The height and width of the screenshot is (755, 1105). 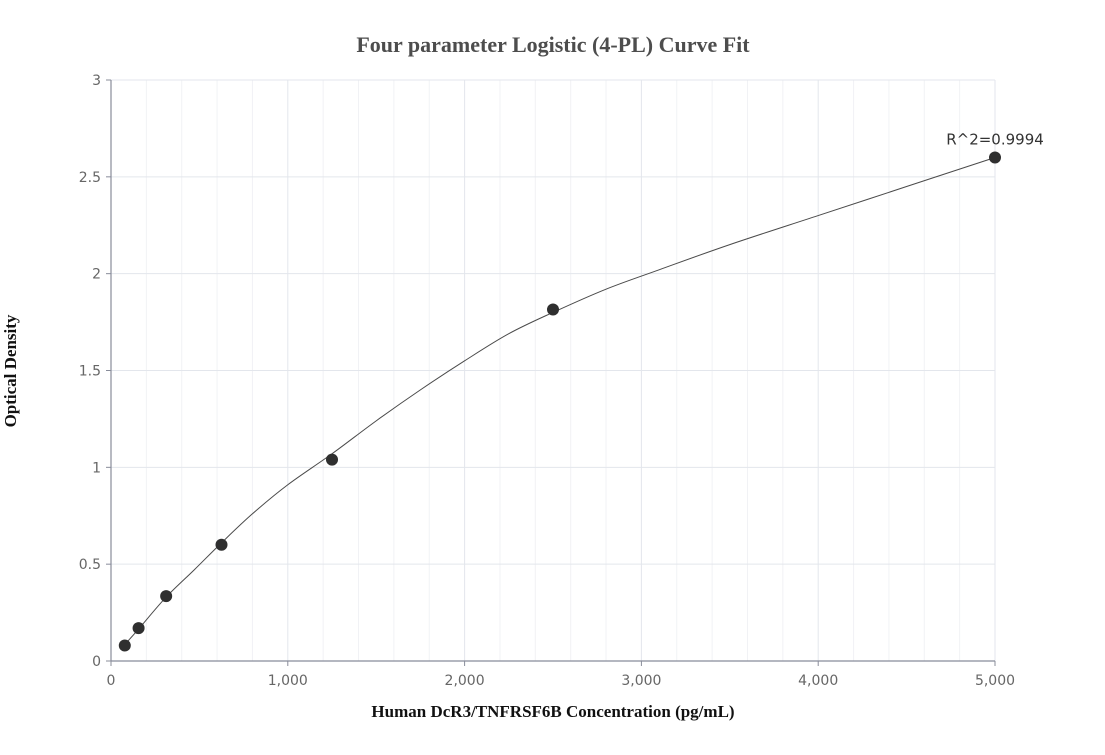 I want to click on y-tick-label: 0.5, so click(x=90, y=565).